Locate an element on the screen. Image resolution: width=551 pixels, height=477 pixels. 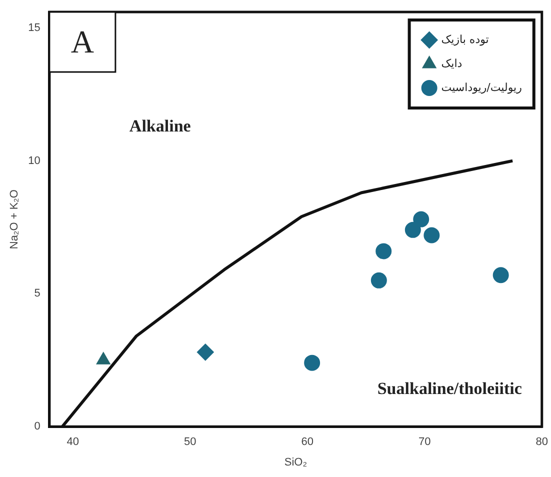
x-tick-label: 70 is located at coordinates (424, 442).